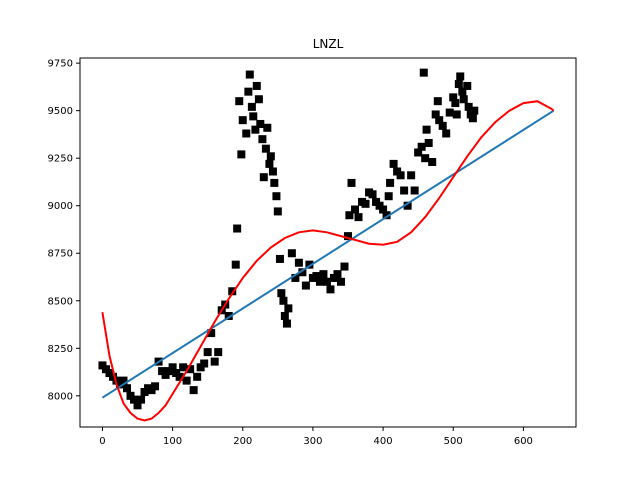  I want to click on x-axis: 0 100 200 300 400 500 600, so click(316, 437).